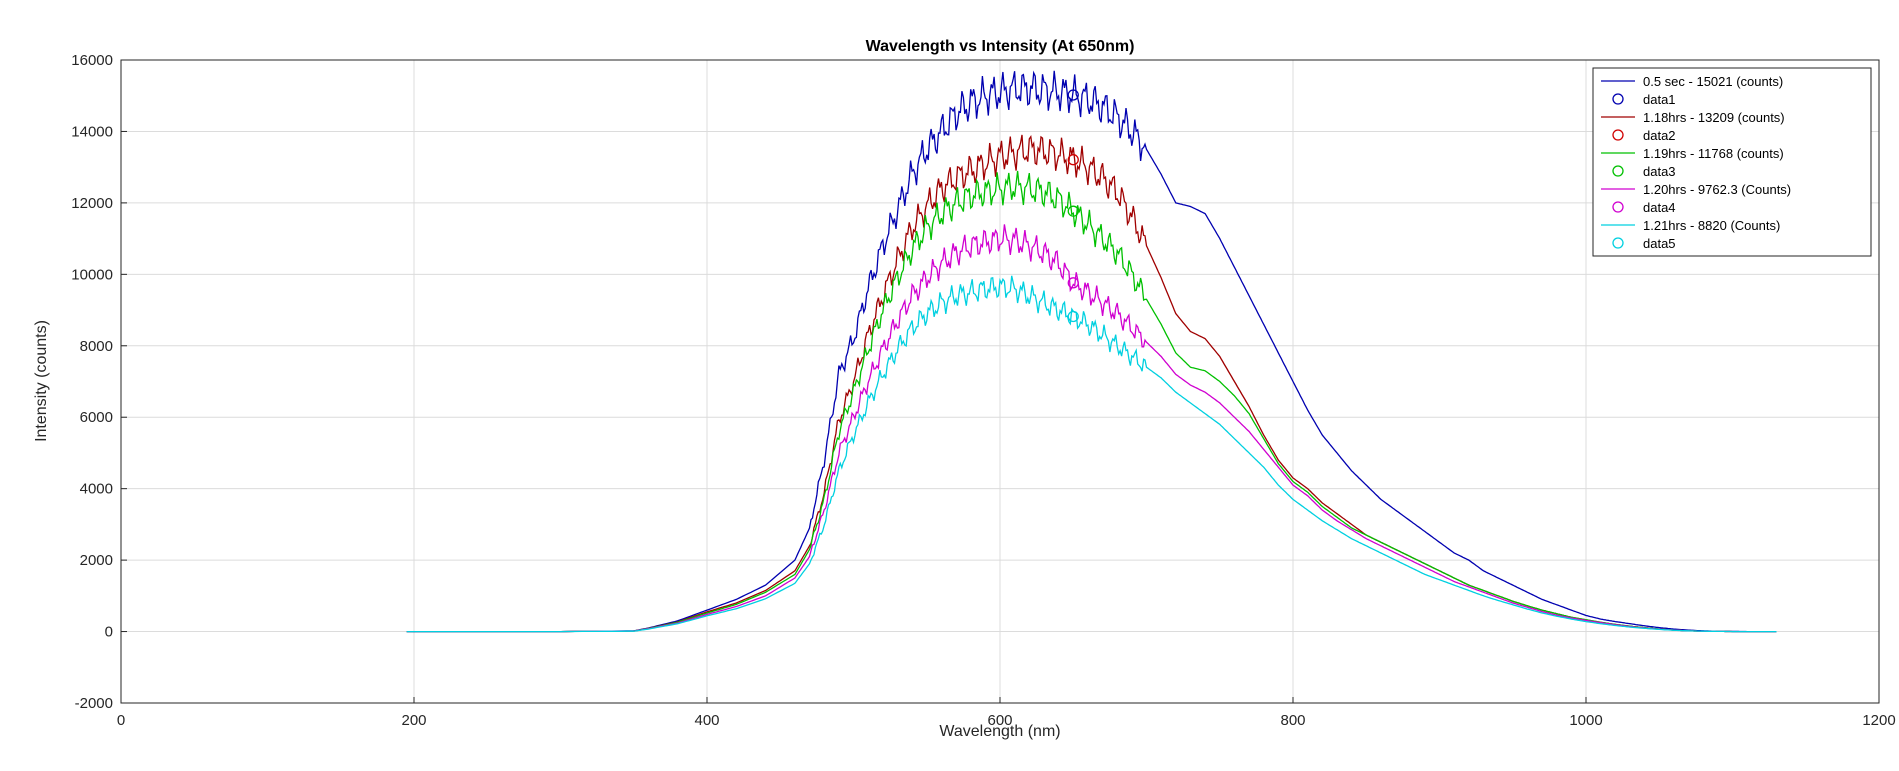 The image size is (1899, 771). Describe the element at coordinates (1000, 46) in the screenshot. I see `chart-title: Wavelength vs Intensity (At 650nm)` at that location.